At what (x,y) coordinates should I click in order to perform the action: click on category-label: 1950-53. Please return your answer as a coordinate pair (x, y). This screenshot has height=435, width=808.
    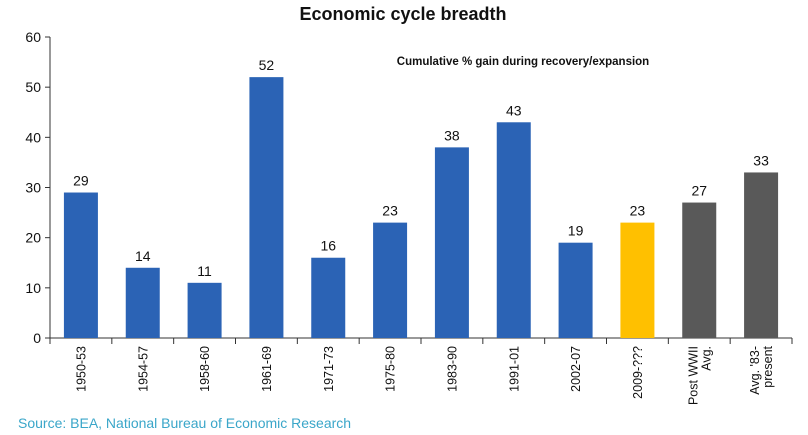
    Looking at the image, I should click on (81, 369).